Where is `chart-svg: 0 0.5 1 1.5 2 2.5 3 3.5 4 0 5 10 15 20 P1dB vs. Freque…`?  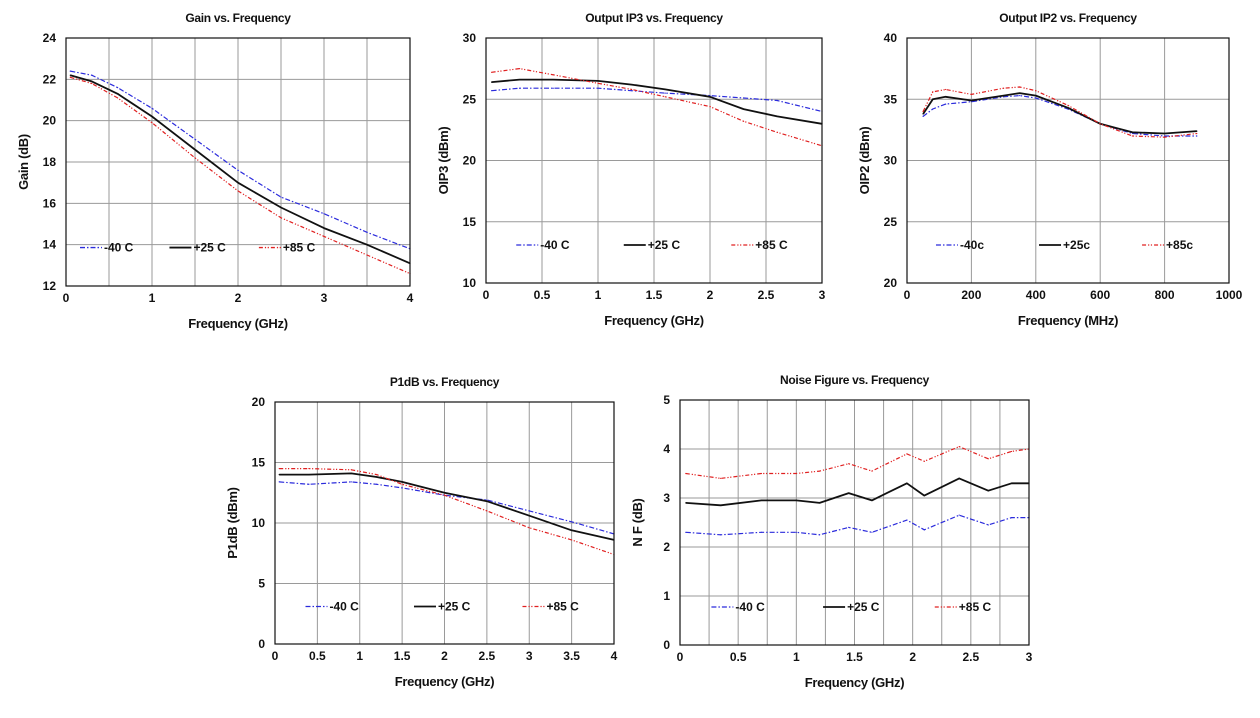
chart-svg: 0 0.5 1 1.5 2 2.5 3 3.5 4 0 5 10 15 20 P1dB vs. Freque… is located at coordinates (421, 532).